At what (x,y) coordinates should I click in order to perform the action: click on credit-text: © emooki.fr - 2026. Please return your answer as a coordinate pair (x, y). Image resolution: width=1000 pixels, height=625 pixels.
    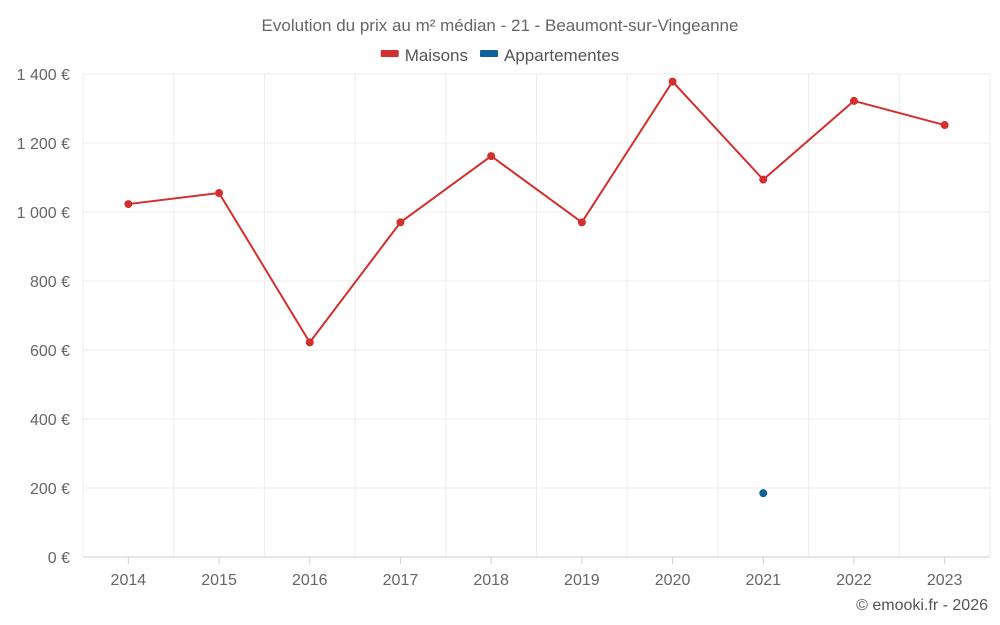
    Looking at the image, I should click on (922, 605).